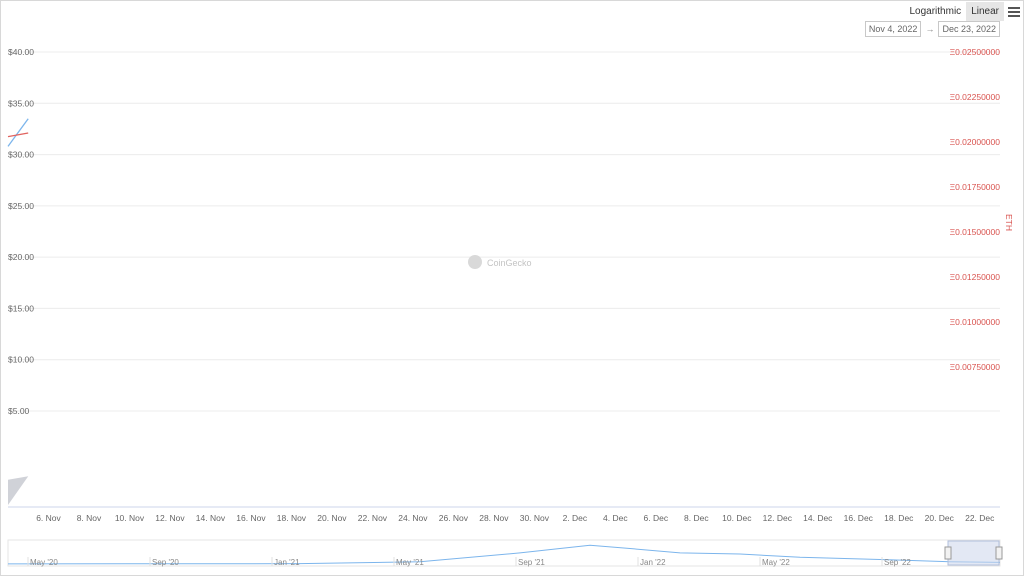  What do you see at coordinates (535, 518) in the screenshot?
I see `x-tick-label: 30. Nov` at bounding box center [535, 518].